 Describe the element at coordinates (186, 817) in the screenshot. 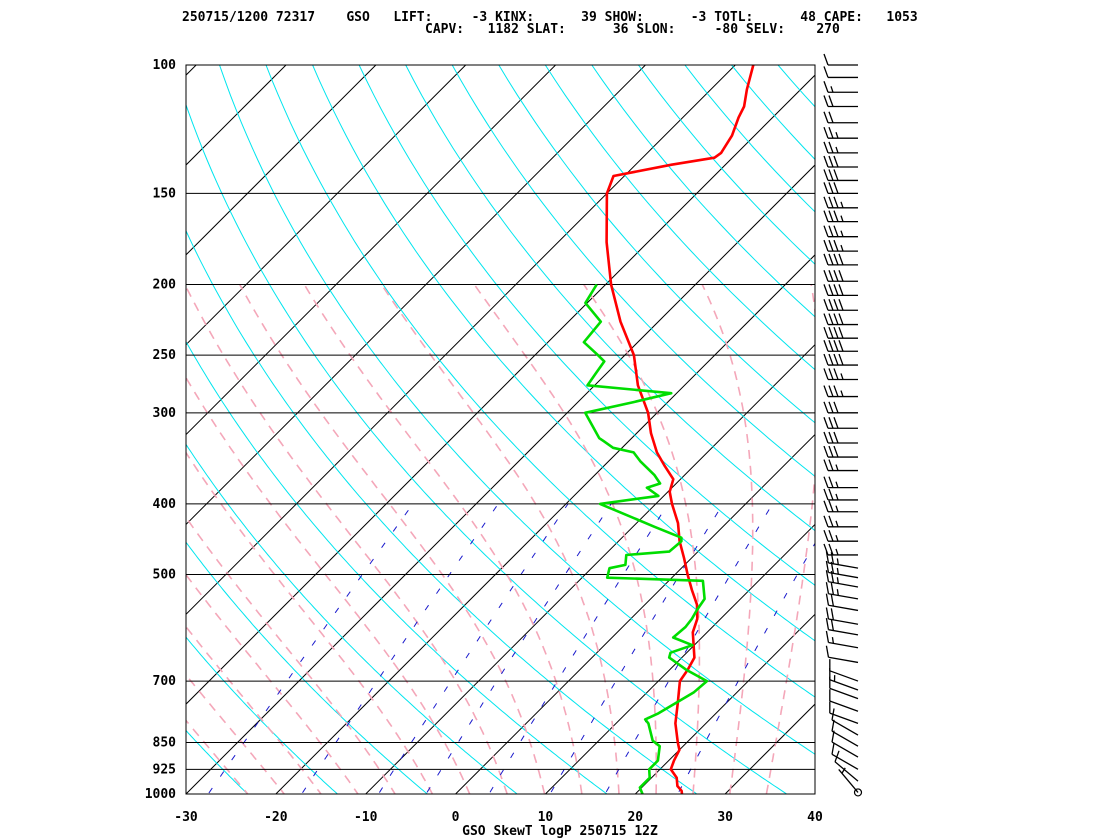

I see `temperature-tick-label: -30` at that location.